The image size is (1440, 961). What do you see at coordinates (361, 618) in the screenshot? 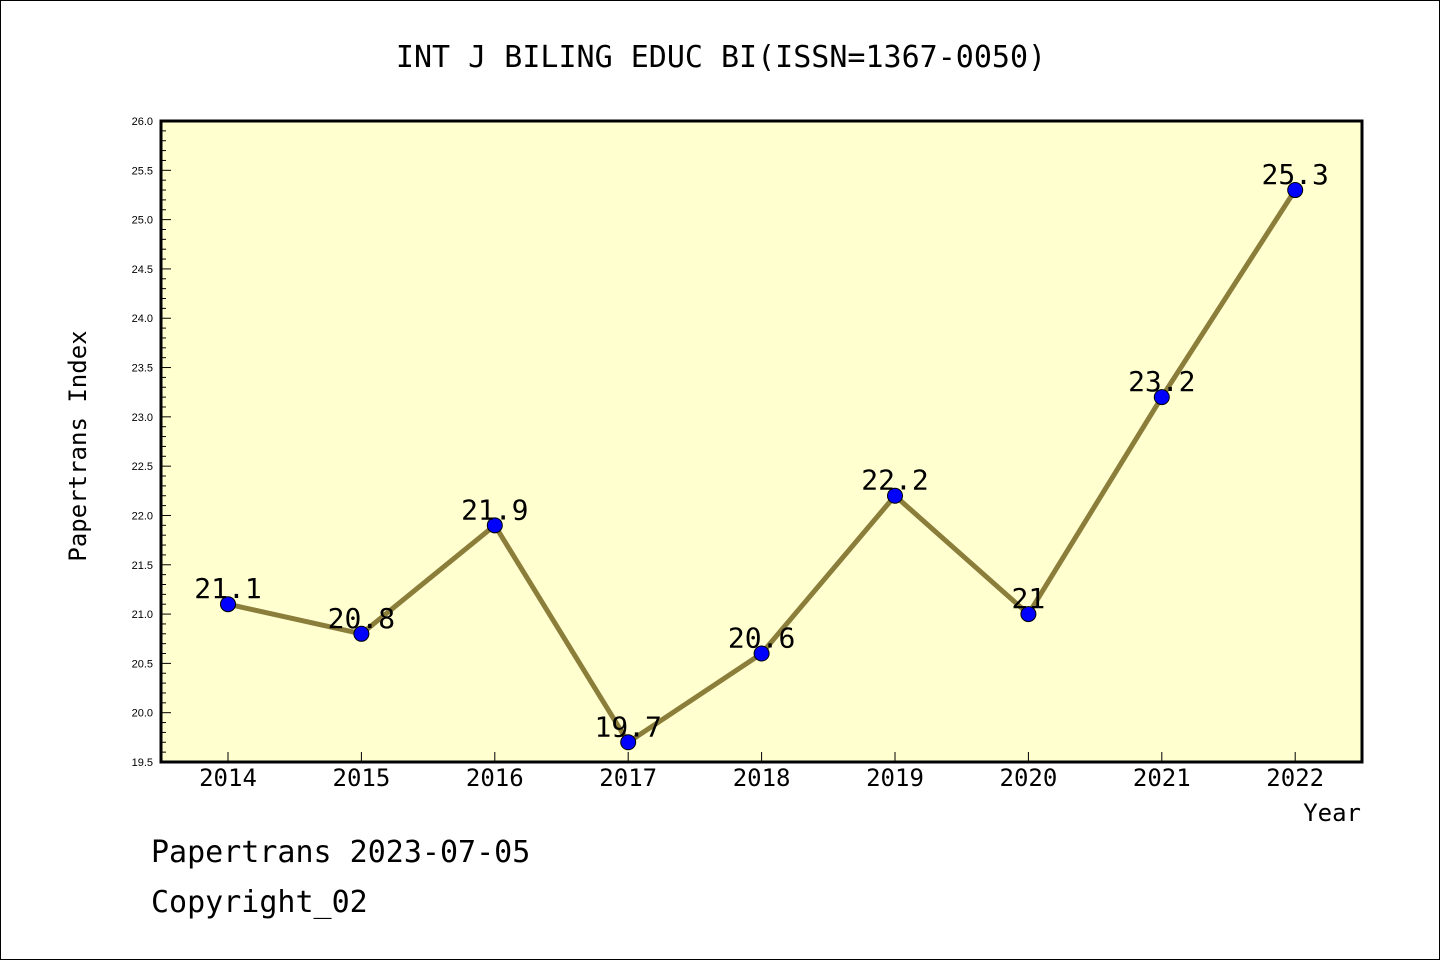
I see `data-label: 20.8` at bounding box center [361, 618].